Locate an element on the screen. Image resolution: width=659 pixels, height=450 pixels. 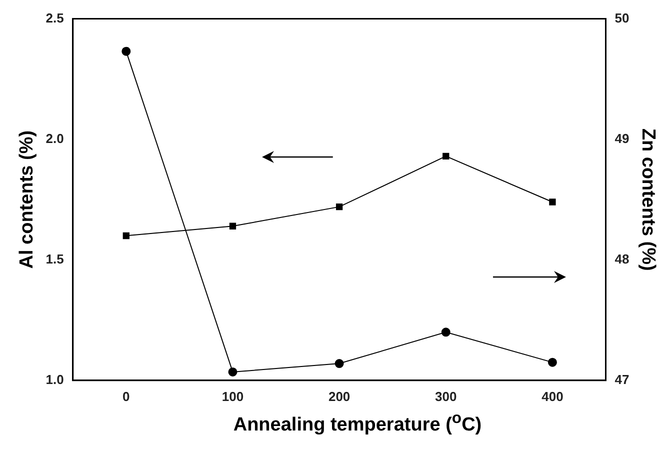
y-tick-label: 2.0 is located at coordinates (55, 138).